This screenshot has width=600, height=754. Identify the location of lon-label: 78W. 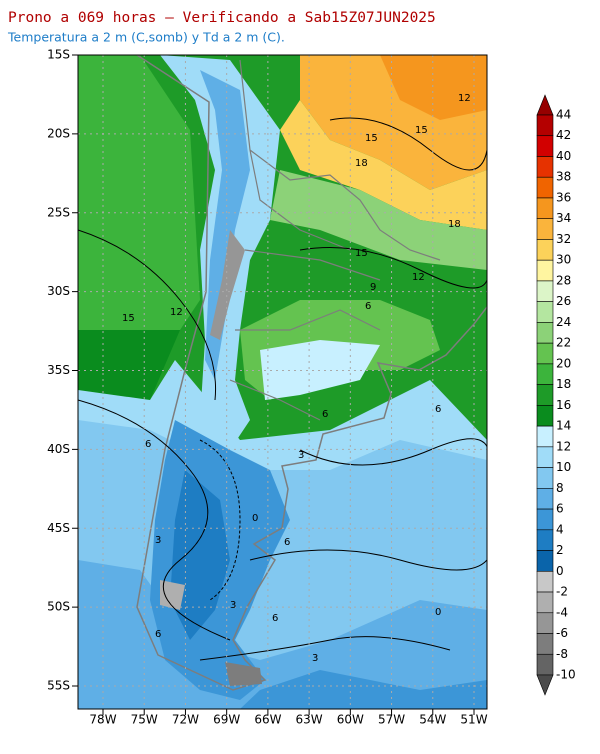
(102, 720).